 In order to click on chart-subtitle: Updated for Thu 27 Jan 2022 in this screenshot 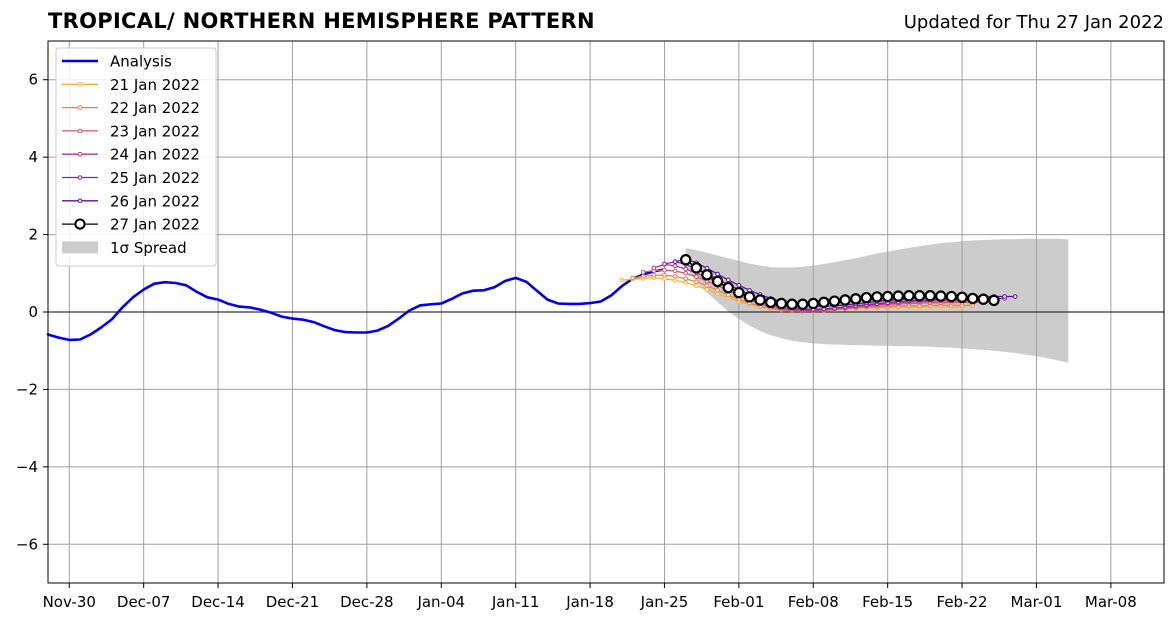, I will do `click(1033, 22)`.